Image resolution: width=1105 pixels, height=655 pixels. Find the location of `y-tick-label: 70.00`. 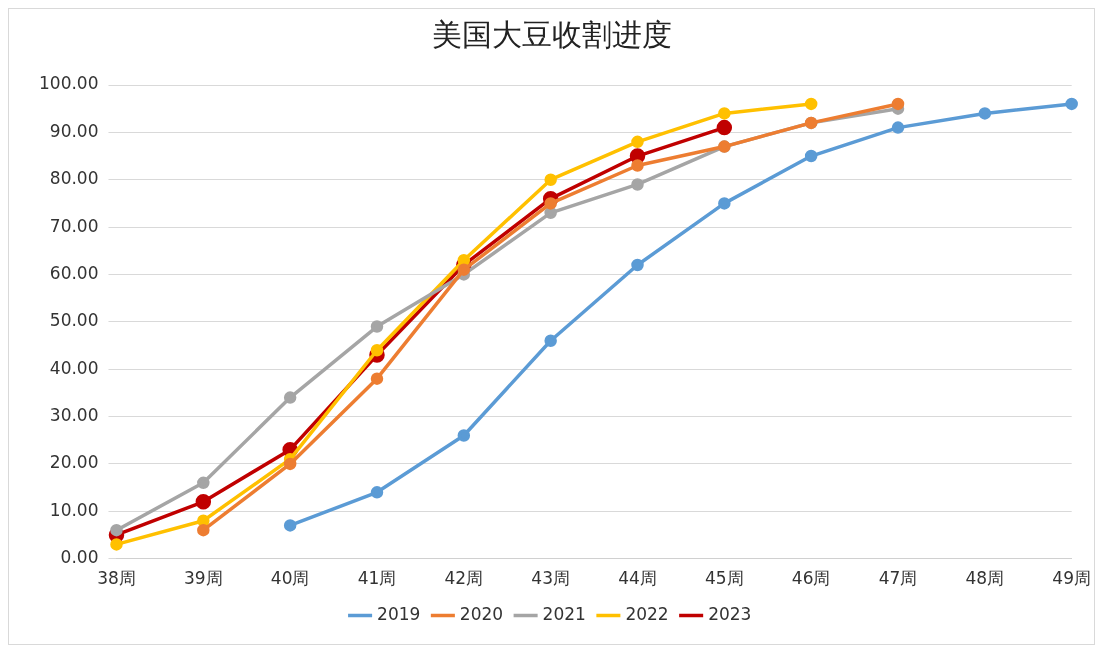

y-tick-label: 70.00 is located at coordinates (74, 225).